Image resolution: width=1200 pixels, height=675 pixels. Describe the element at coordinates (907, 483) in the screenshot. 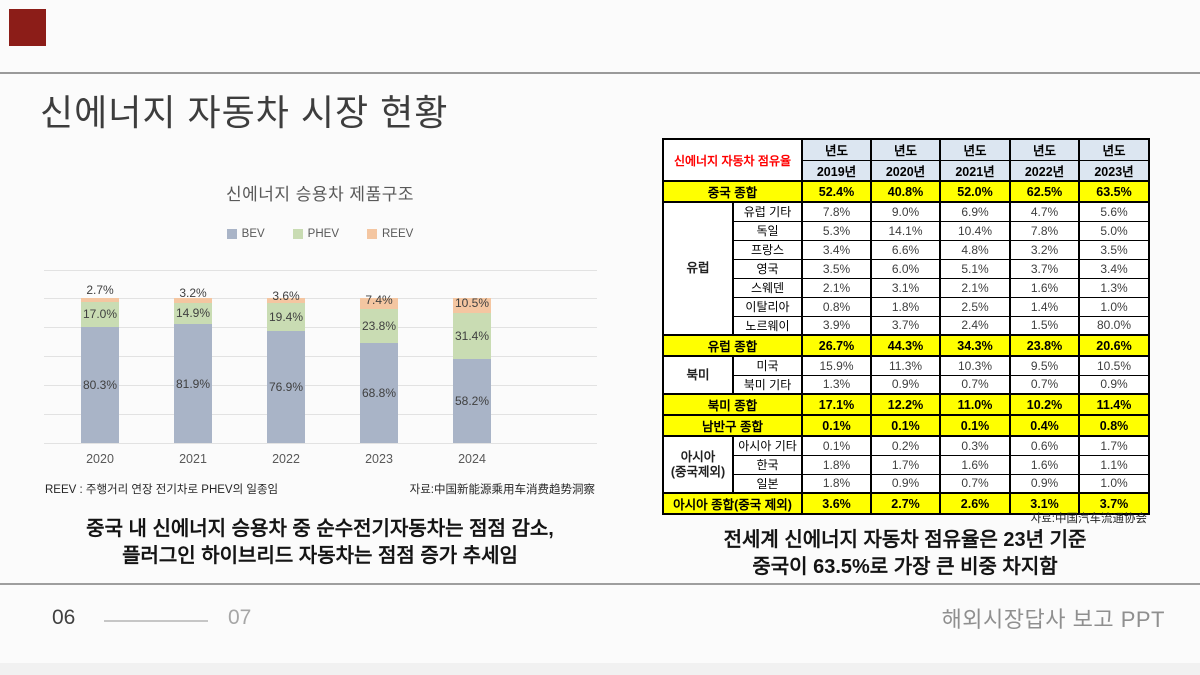

I see `table-row: 일본 1.8% 0.9% 0.7% 0.9% 1.0%` at that location.